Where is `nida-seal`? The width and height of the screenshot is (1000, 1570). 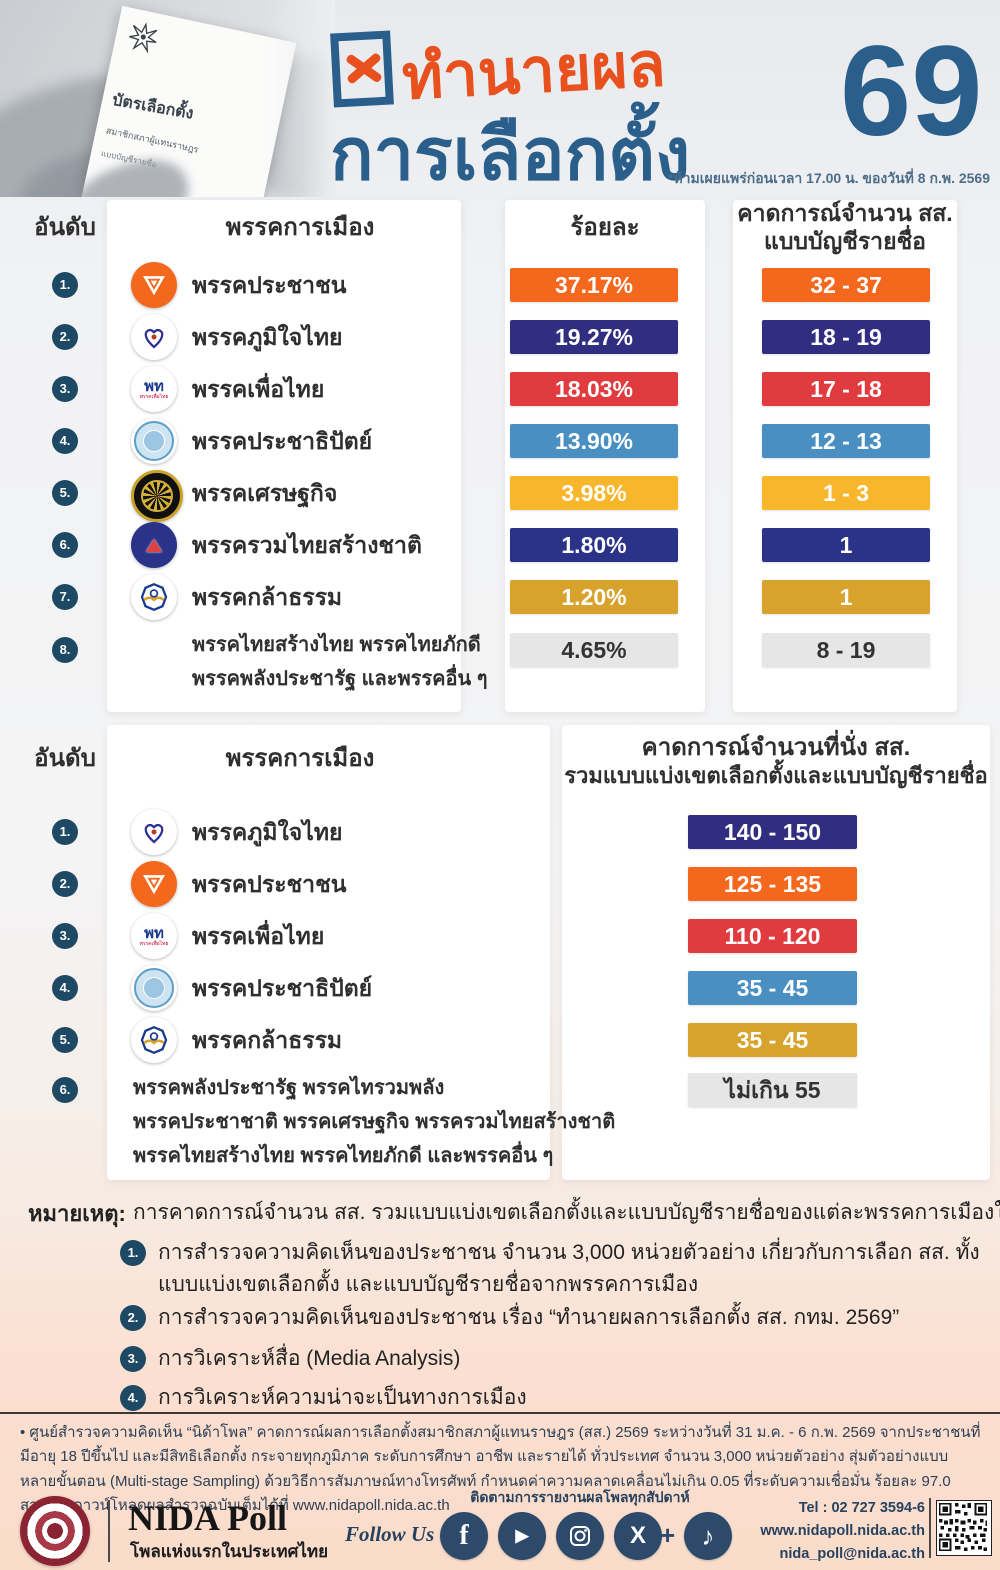 nida-seal is located at coordinates (55, 1531).